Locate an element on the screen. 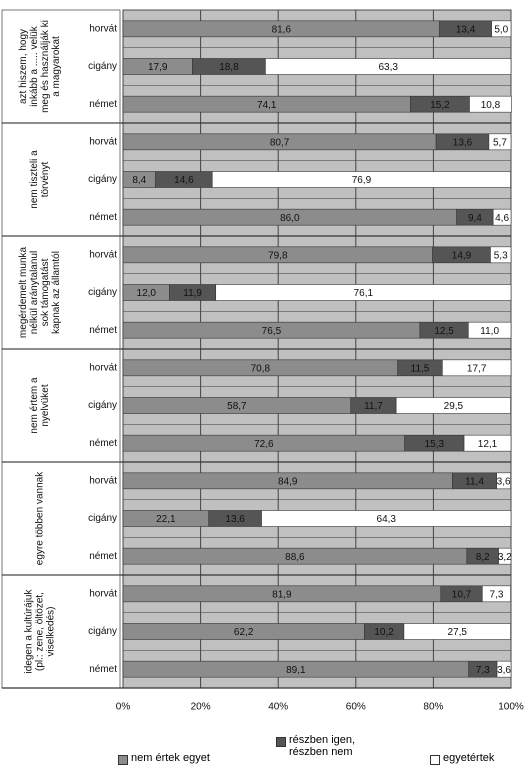  value-label: 8,2 is located at coordinates (483, 557).